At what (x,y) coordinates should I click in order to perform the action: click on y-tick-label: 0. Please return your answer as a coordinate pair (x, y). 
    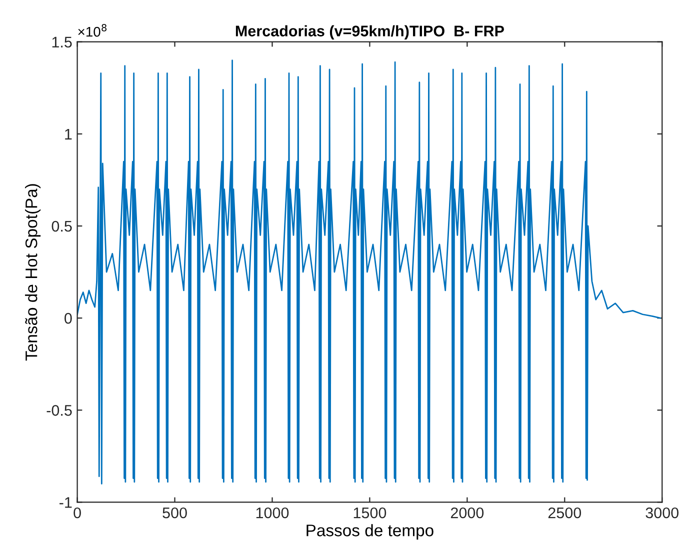
    Looking at the image, I should click on (68, 318).